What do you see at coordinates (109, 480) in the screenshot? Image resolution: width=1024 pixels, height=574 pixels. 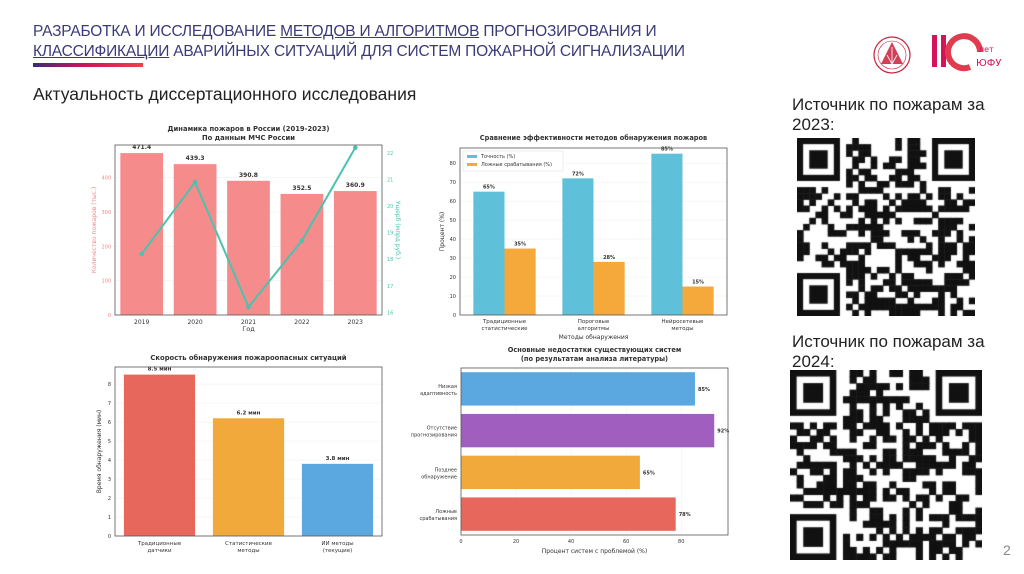 I see `y-tick-label: 3` at bounding box center [109, 480].